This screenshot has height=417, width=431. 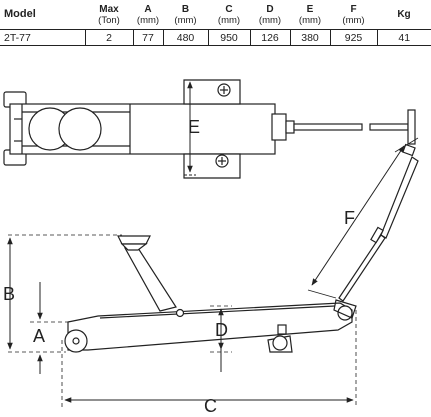 What do you see at coordinates (185, 14) in the screenshot?
I see `col-header-b: B (mm)` at bounding box center [185, 14].